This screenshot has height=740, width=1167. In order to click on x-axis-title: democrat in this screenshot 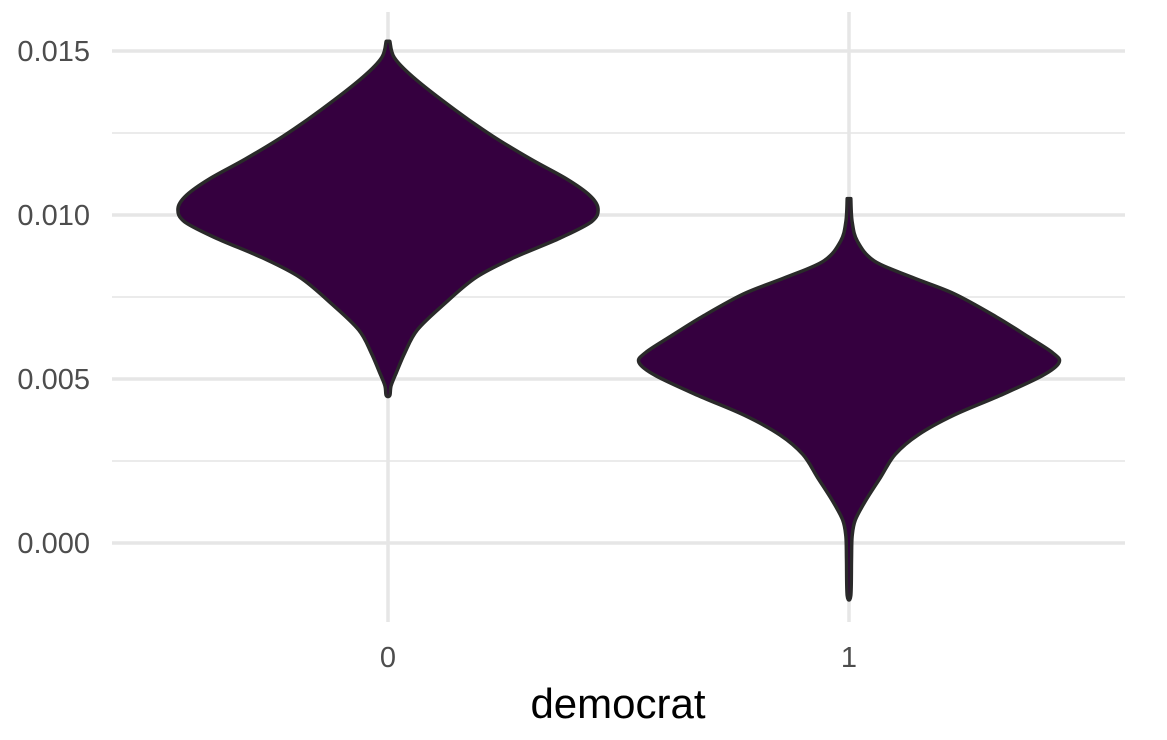, I will do `click(617, 703)`.